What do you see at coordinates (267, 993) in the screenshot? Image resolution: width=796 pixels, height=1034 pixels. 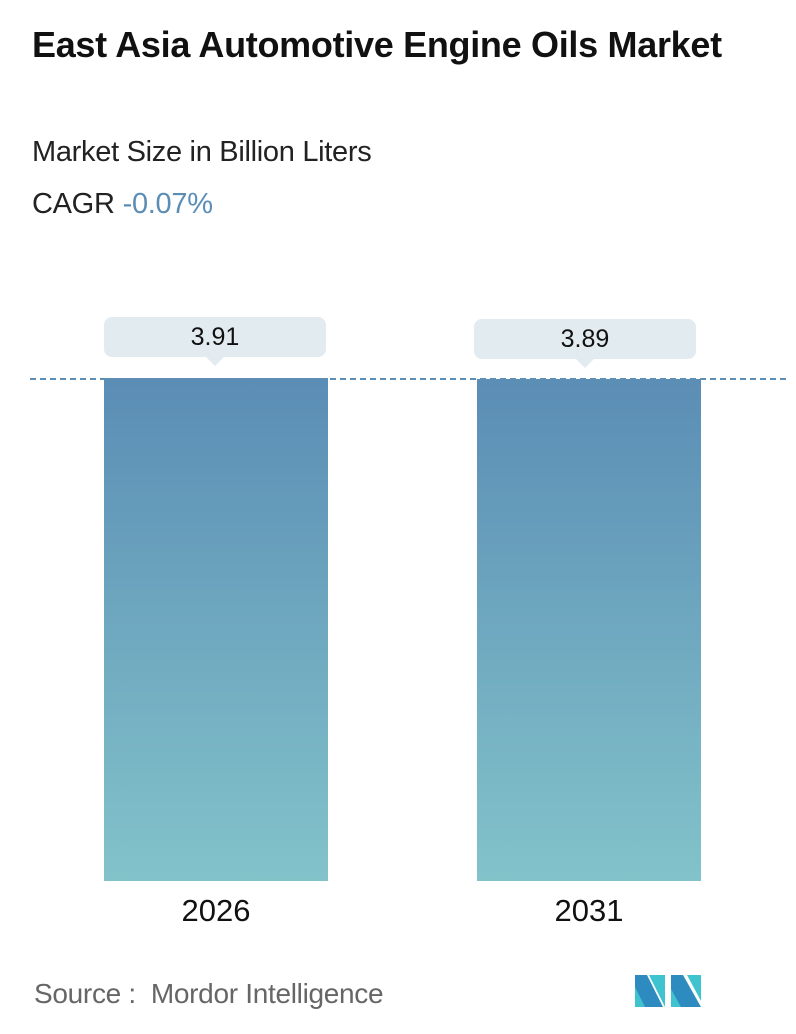 I see `source-name: Mordor Intelligence` at bounding box center [267, 993].